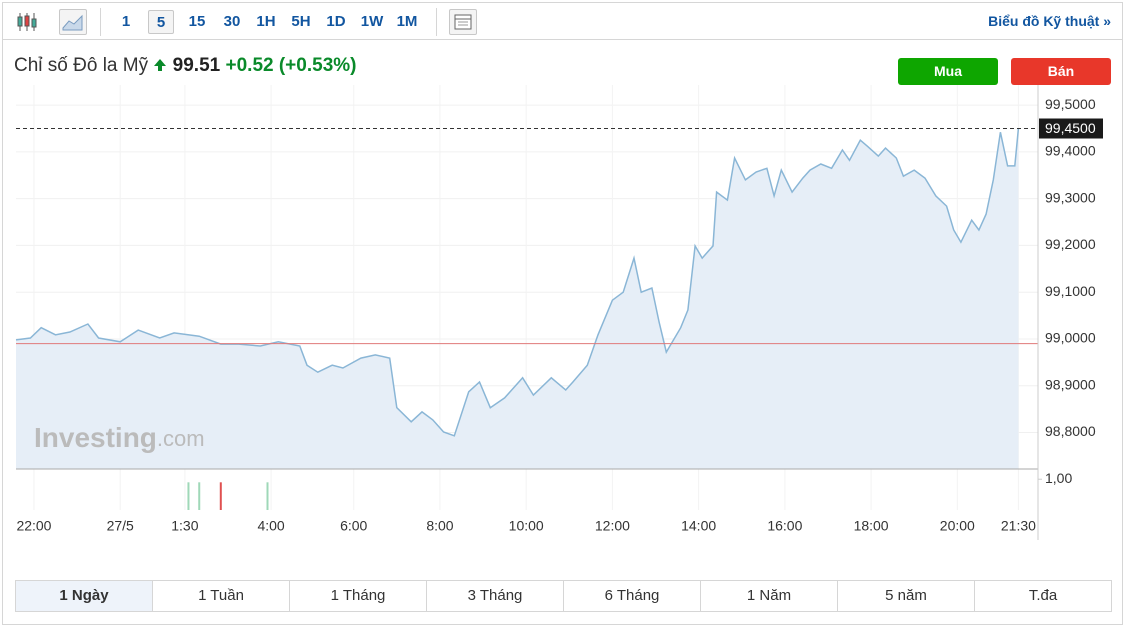  Describe the element at coordinates (358, 596) in the screenshot. I see `range-tab: 1 Tháng` at that location.